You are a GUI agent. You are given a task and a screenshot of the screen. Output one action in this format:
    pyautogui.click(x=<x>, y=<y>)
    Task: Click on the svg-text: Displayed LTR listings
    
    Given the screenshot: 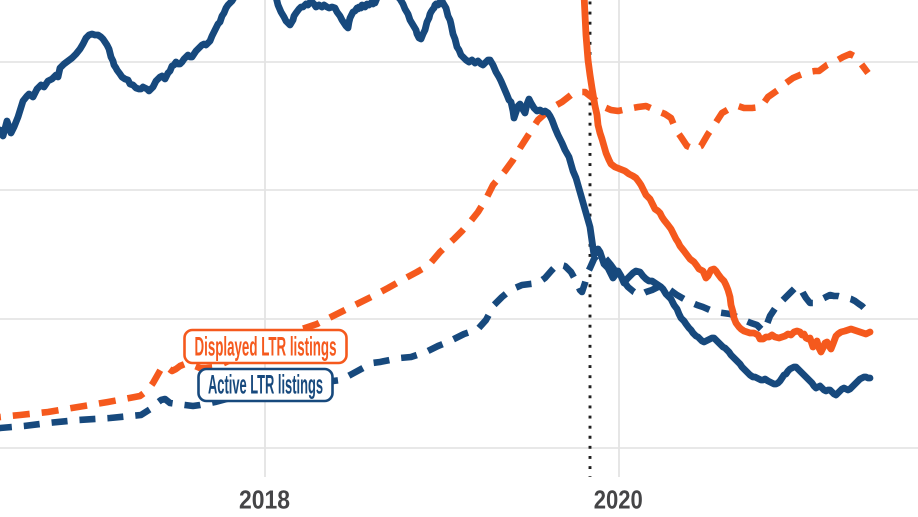 What is the action you would take?
    pyautogui.click(x=266, y=347)
    